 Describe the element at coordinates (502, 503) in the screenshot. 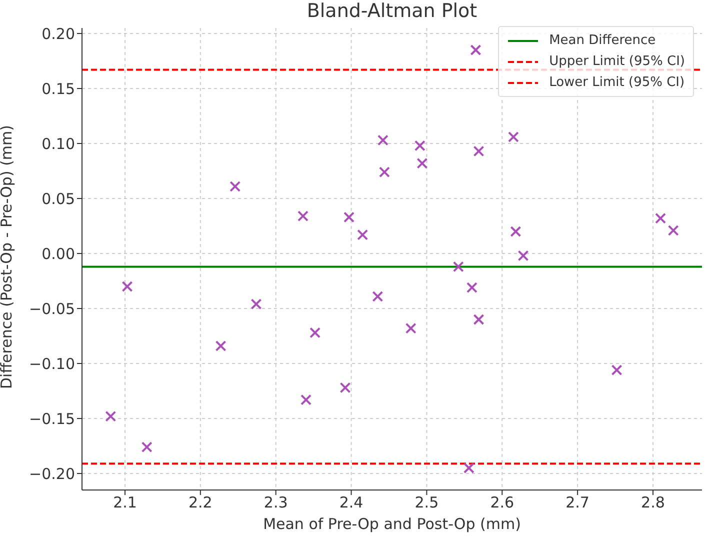

I see `x-tick-label: 2.6` at that location.